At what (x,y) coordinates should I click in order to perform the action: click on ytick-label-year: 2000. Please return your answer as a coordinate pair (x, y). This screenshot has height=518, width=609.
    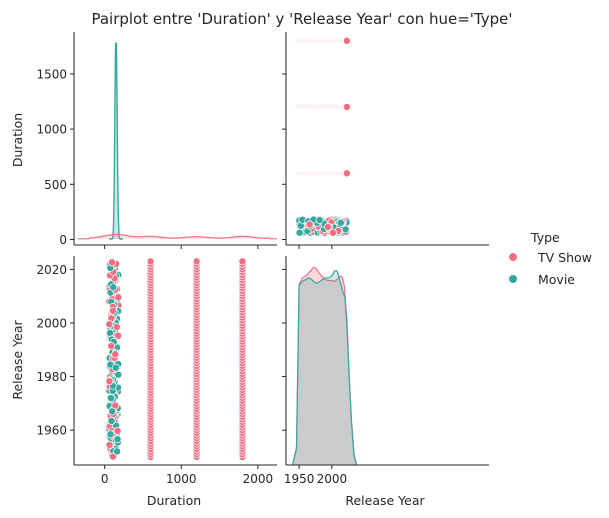
    Looking at the image, I should click on (51, 323).